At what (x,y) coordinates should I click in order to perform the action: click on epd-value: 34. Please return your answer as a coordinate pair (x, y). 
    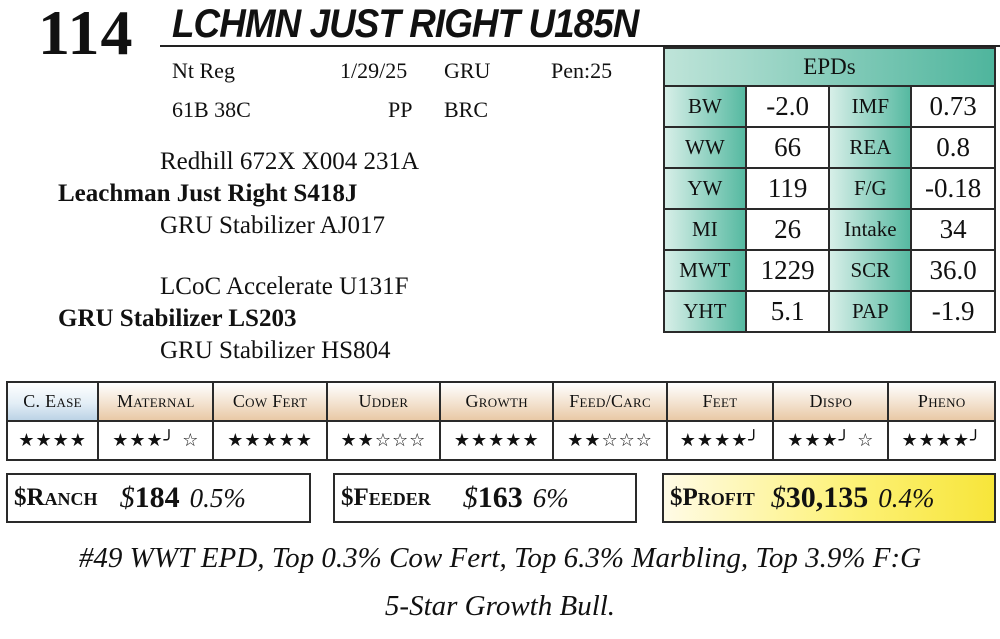
    Looking at the image, I should click on (953, 229).